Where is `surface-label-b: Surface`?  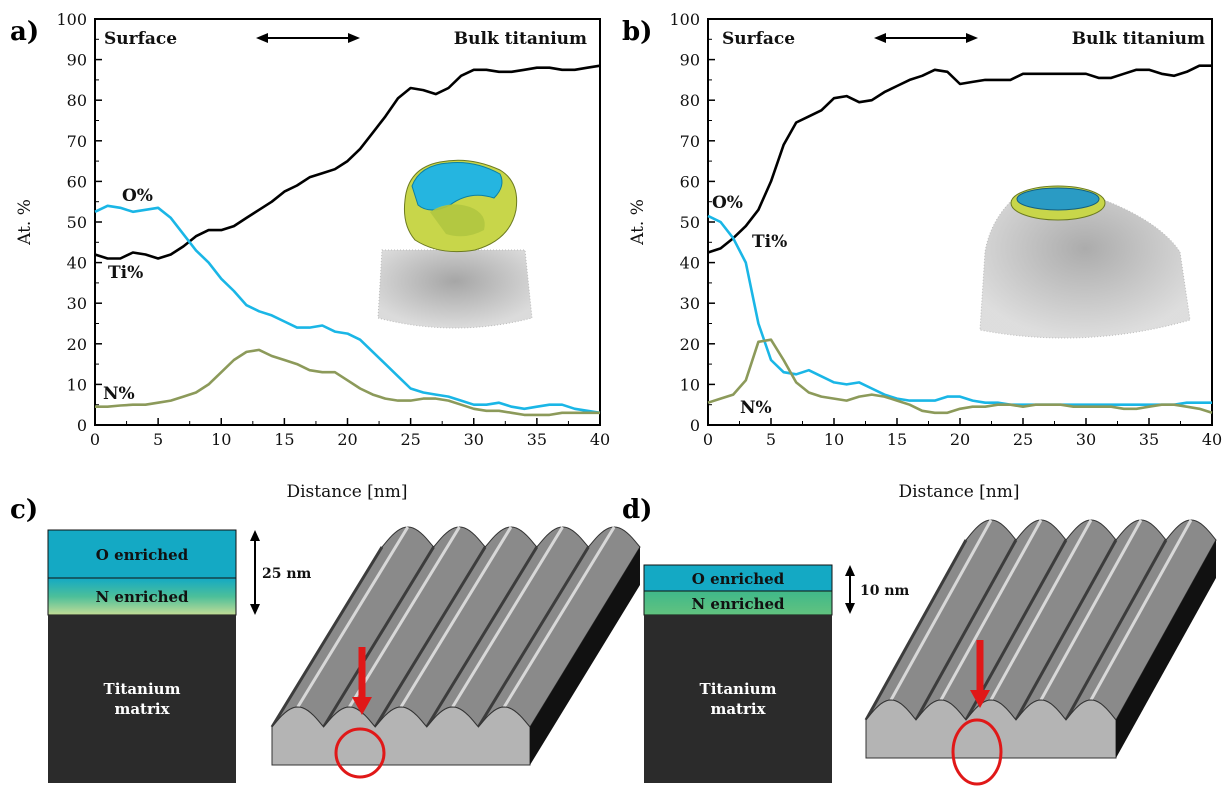 surface-label-b: Surface is located at coordinates (758, 39).